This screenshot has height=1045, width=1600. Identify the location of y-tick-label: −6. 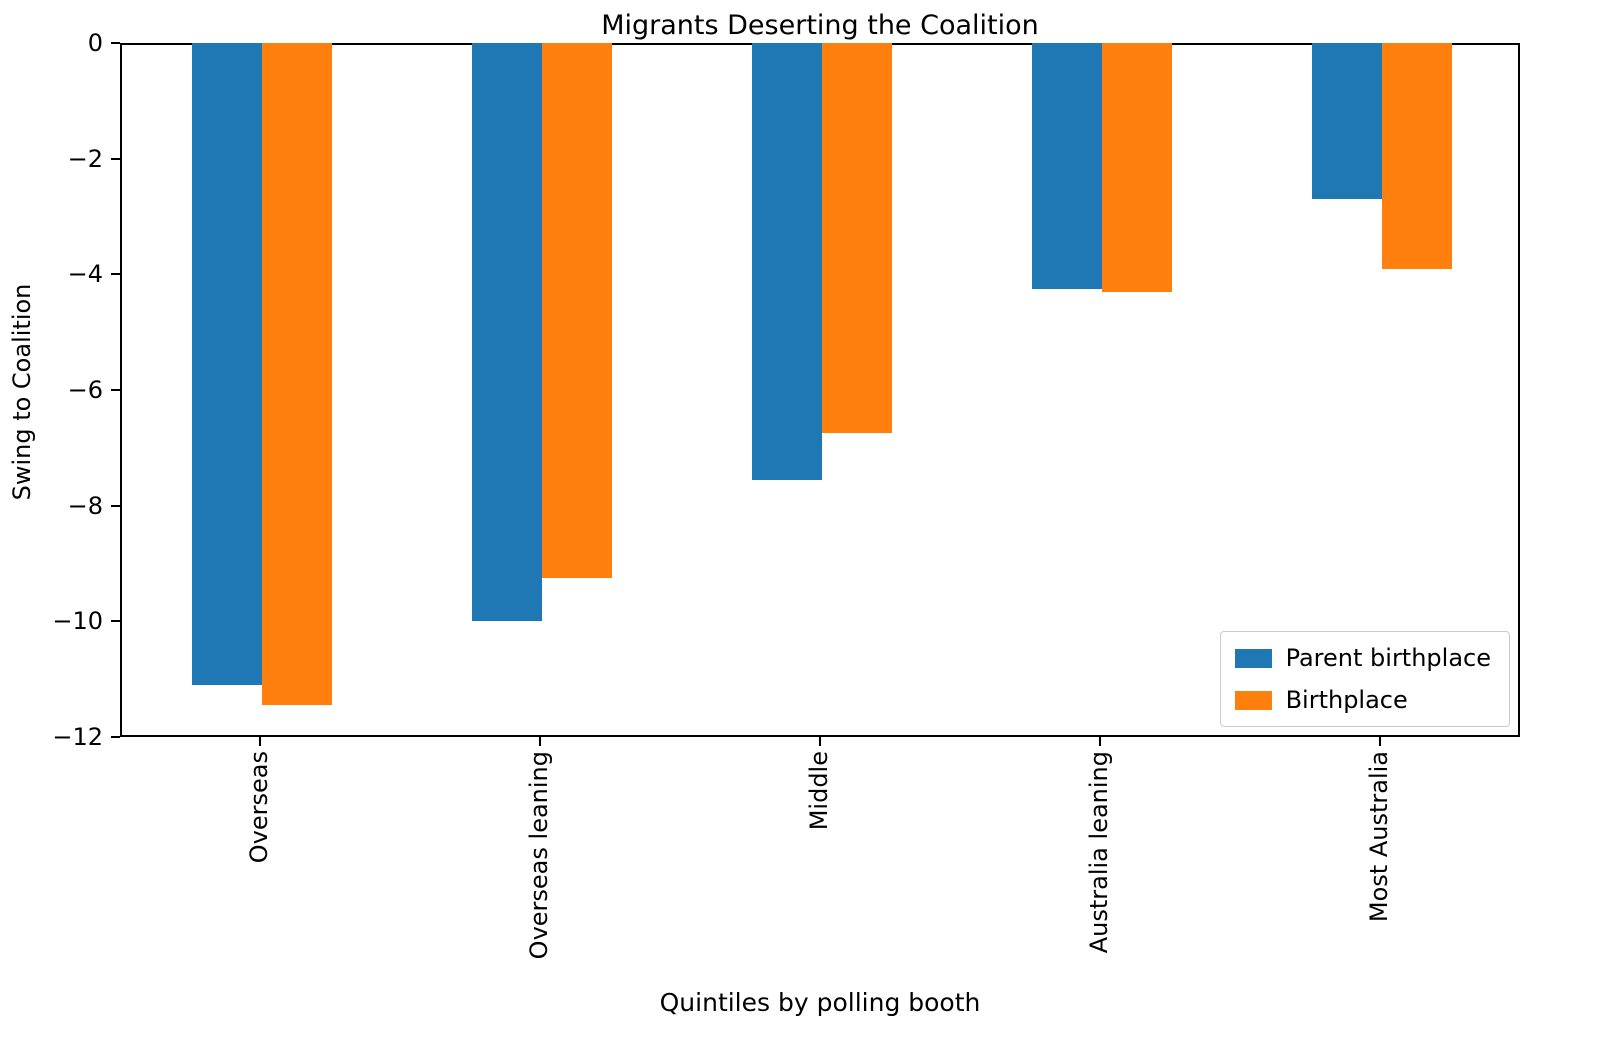
(85, 390).